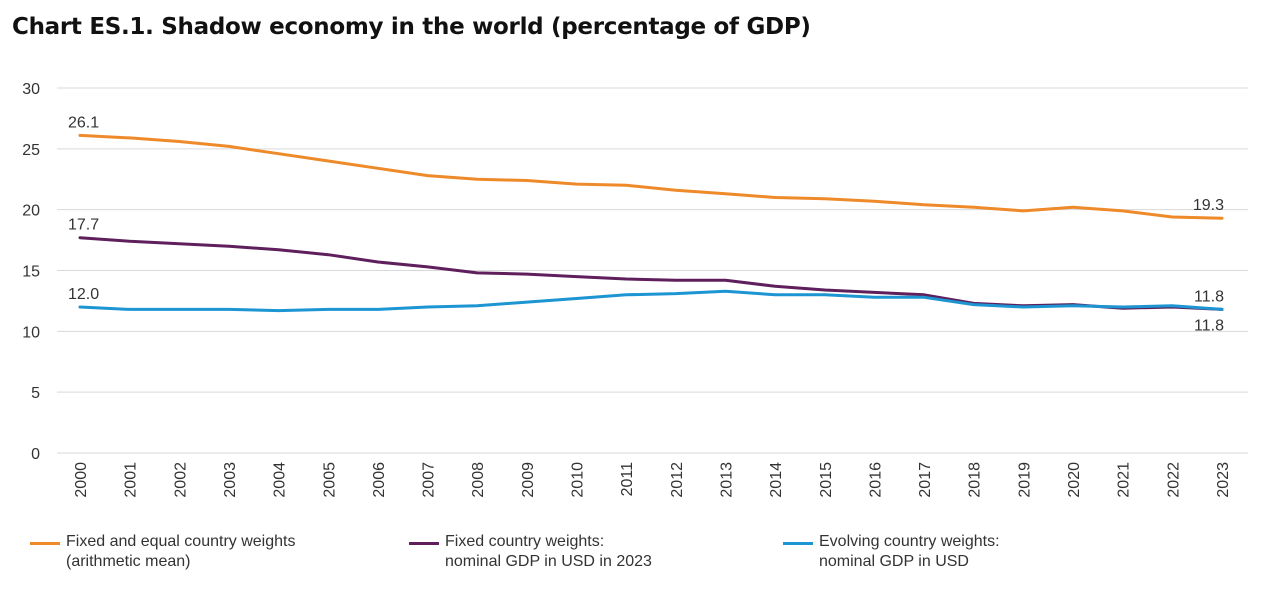 Image resolution: width=1280 pixels, height=592 pixels. Describe the element at coordinates (280, 480) in the screenshot. I see `x-tick-label: 2004` at that location.